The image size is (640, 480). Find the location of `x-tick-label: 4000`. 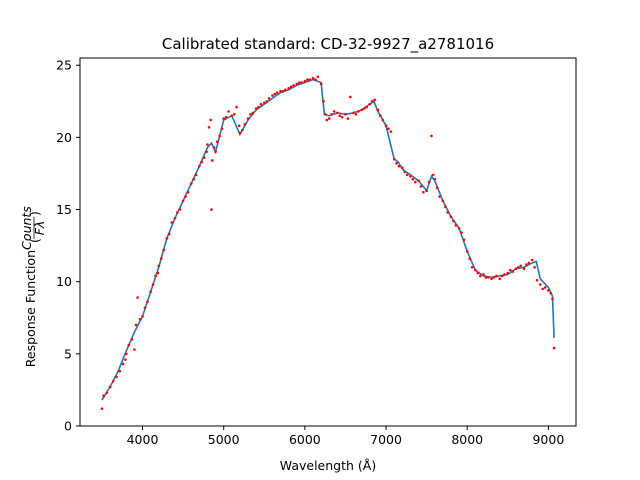

x-tick-label: 4000 is located at coordinates (143, 439).